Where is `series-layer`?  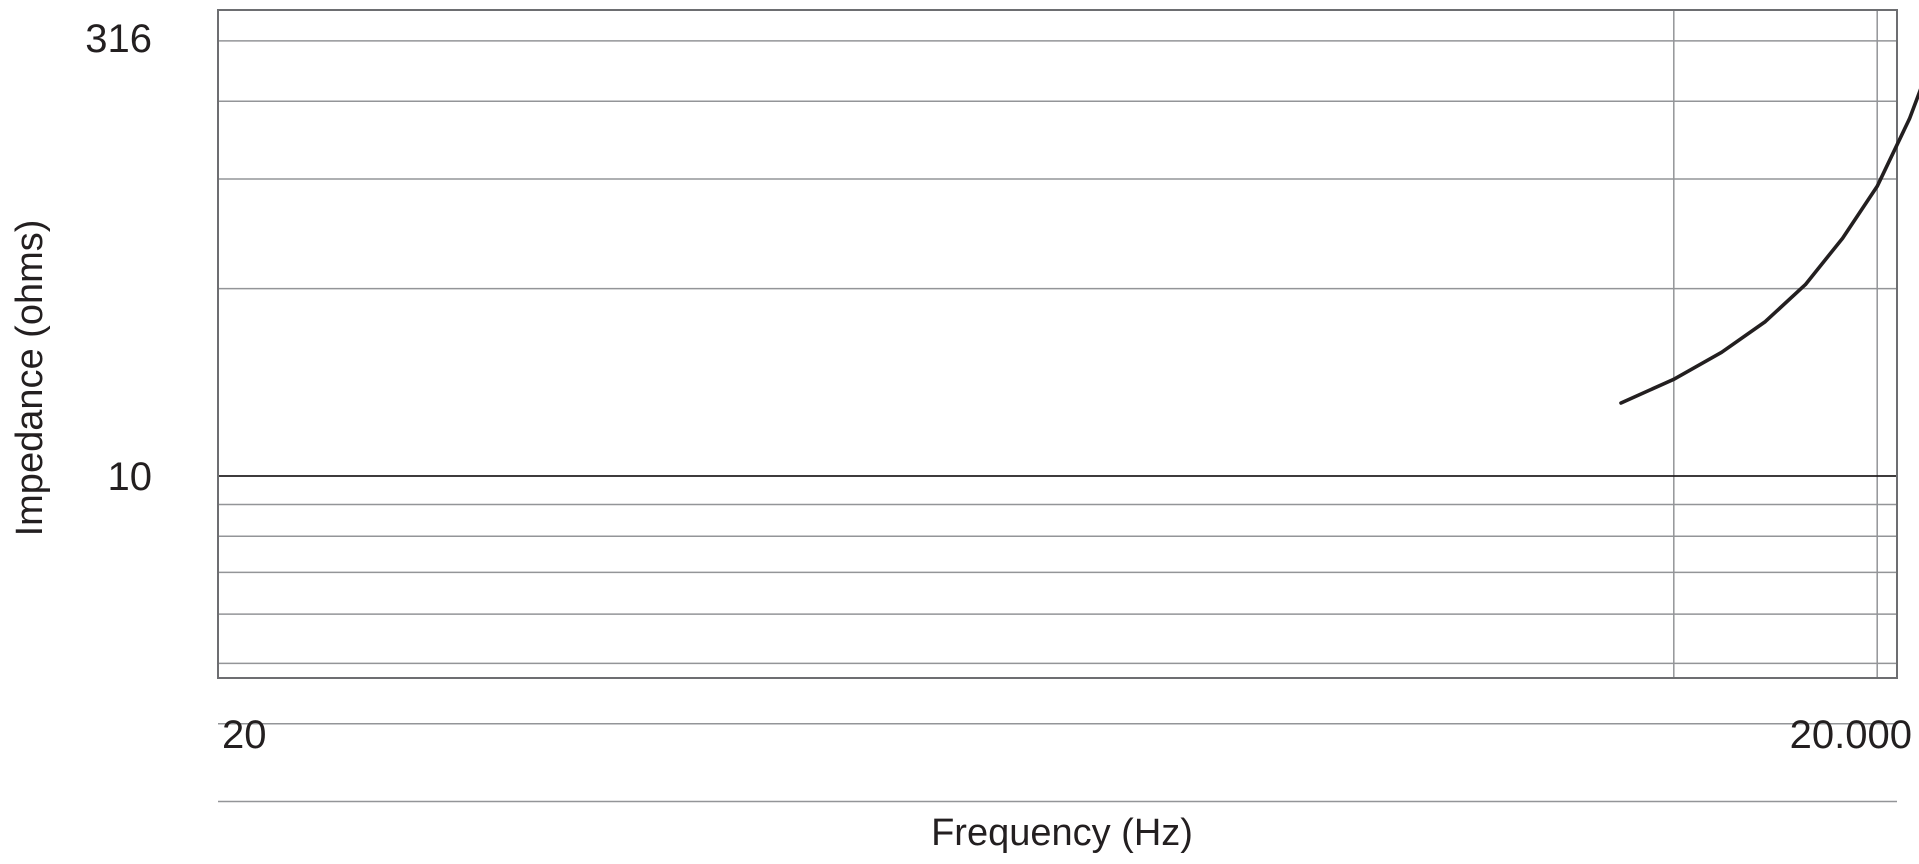
series-layer is located at coordinates (1769, 246).